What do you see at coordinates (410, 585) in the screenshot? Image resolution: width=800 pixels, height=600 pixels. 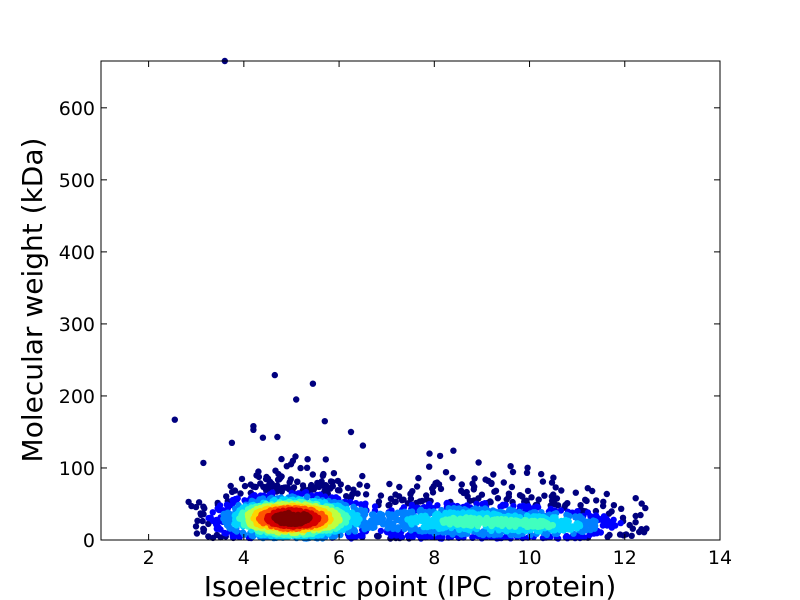 I see `x-axis-label: Isoelectric point (IPC_protein)` at bounding box center [410, 585].